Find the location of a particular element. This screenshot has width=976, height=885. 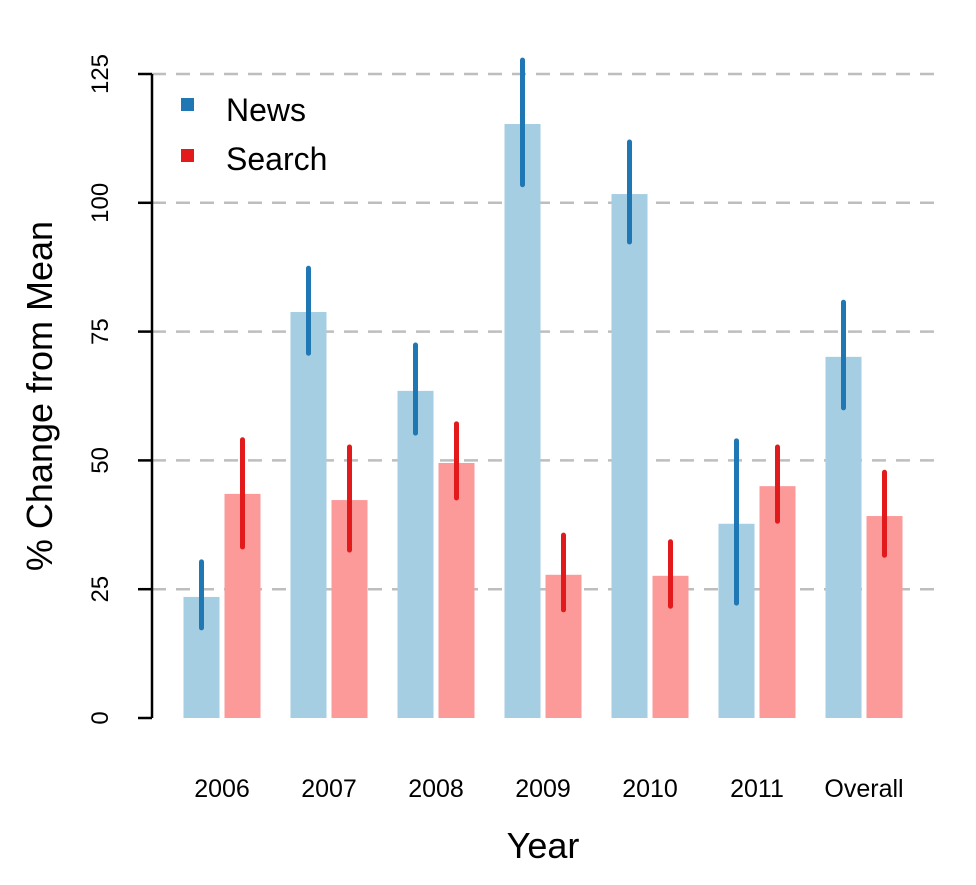

y-tick-label: 0 is located at coordinates (100, 717).